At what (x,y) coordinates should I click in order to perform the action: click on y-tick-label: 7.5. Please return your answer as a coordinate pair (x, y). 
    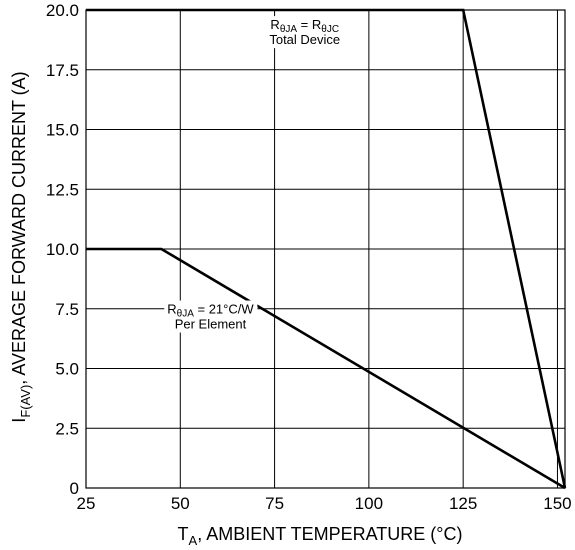
    Looking at the image, I should click on (67, 309).